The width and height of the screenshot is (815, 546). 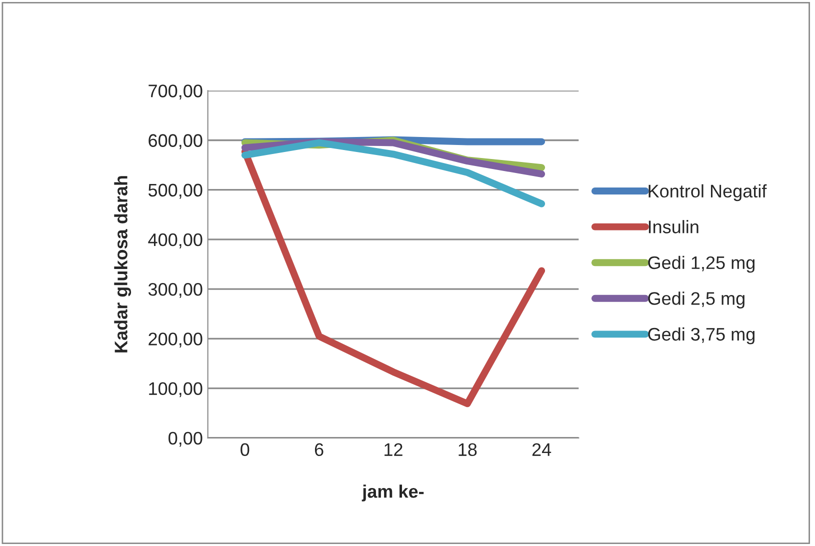 What do you see at coordinates (696, 300) in the screenshot?
I see `legend-label: Gedi 2,5 mg` at bounding box center [696, 300].